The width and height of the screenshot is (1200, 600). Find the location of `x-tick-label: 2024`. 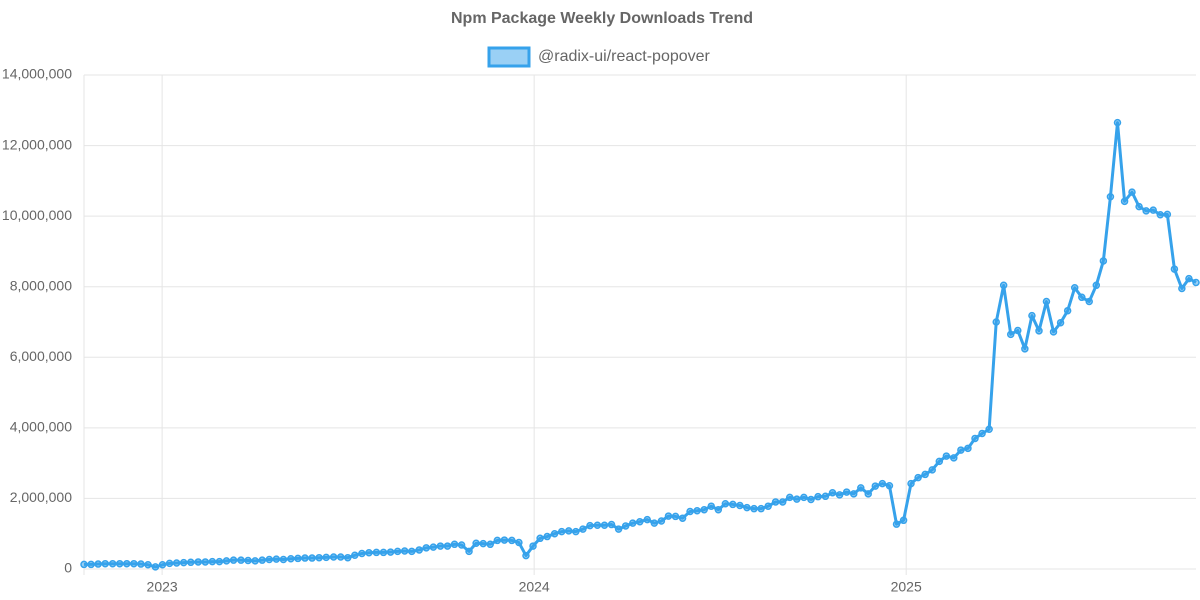

x-tick-label: 2024 is located at coordinates (534, 587).